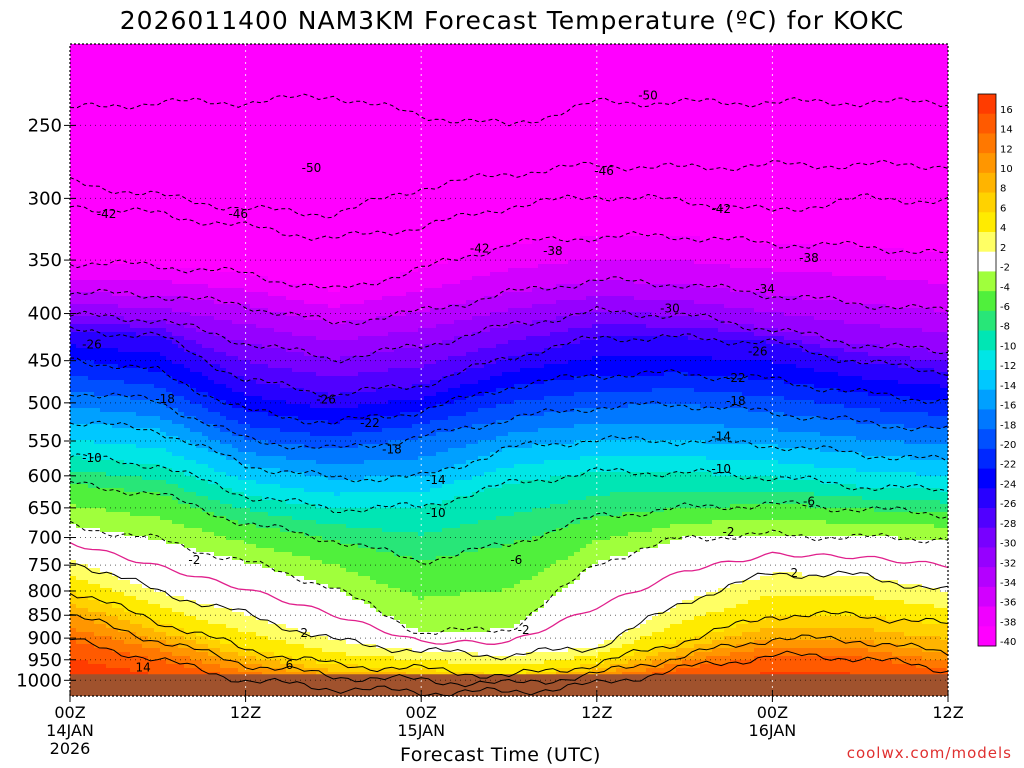  What do you see at coordinates (987, 577) in the screenshot?
I see `colorbar-swatch` at bounding box center [987, 577].